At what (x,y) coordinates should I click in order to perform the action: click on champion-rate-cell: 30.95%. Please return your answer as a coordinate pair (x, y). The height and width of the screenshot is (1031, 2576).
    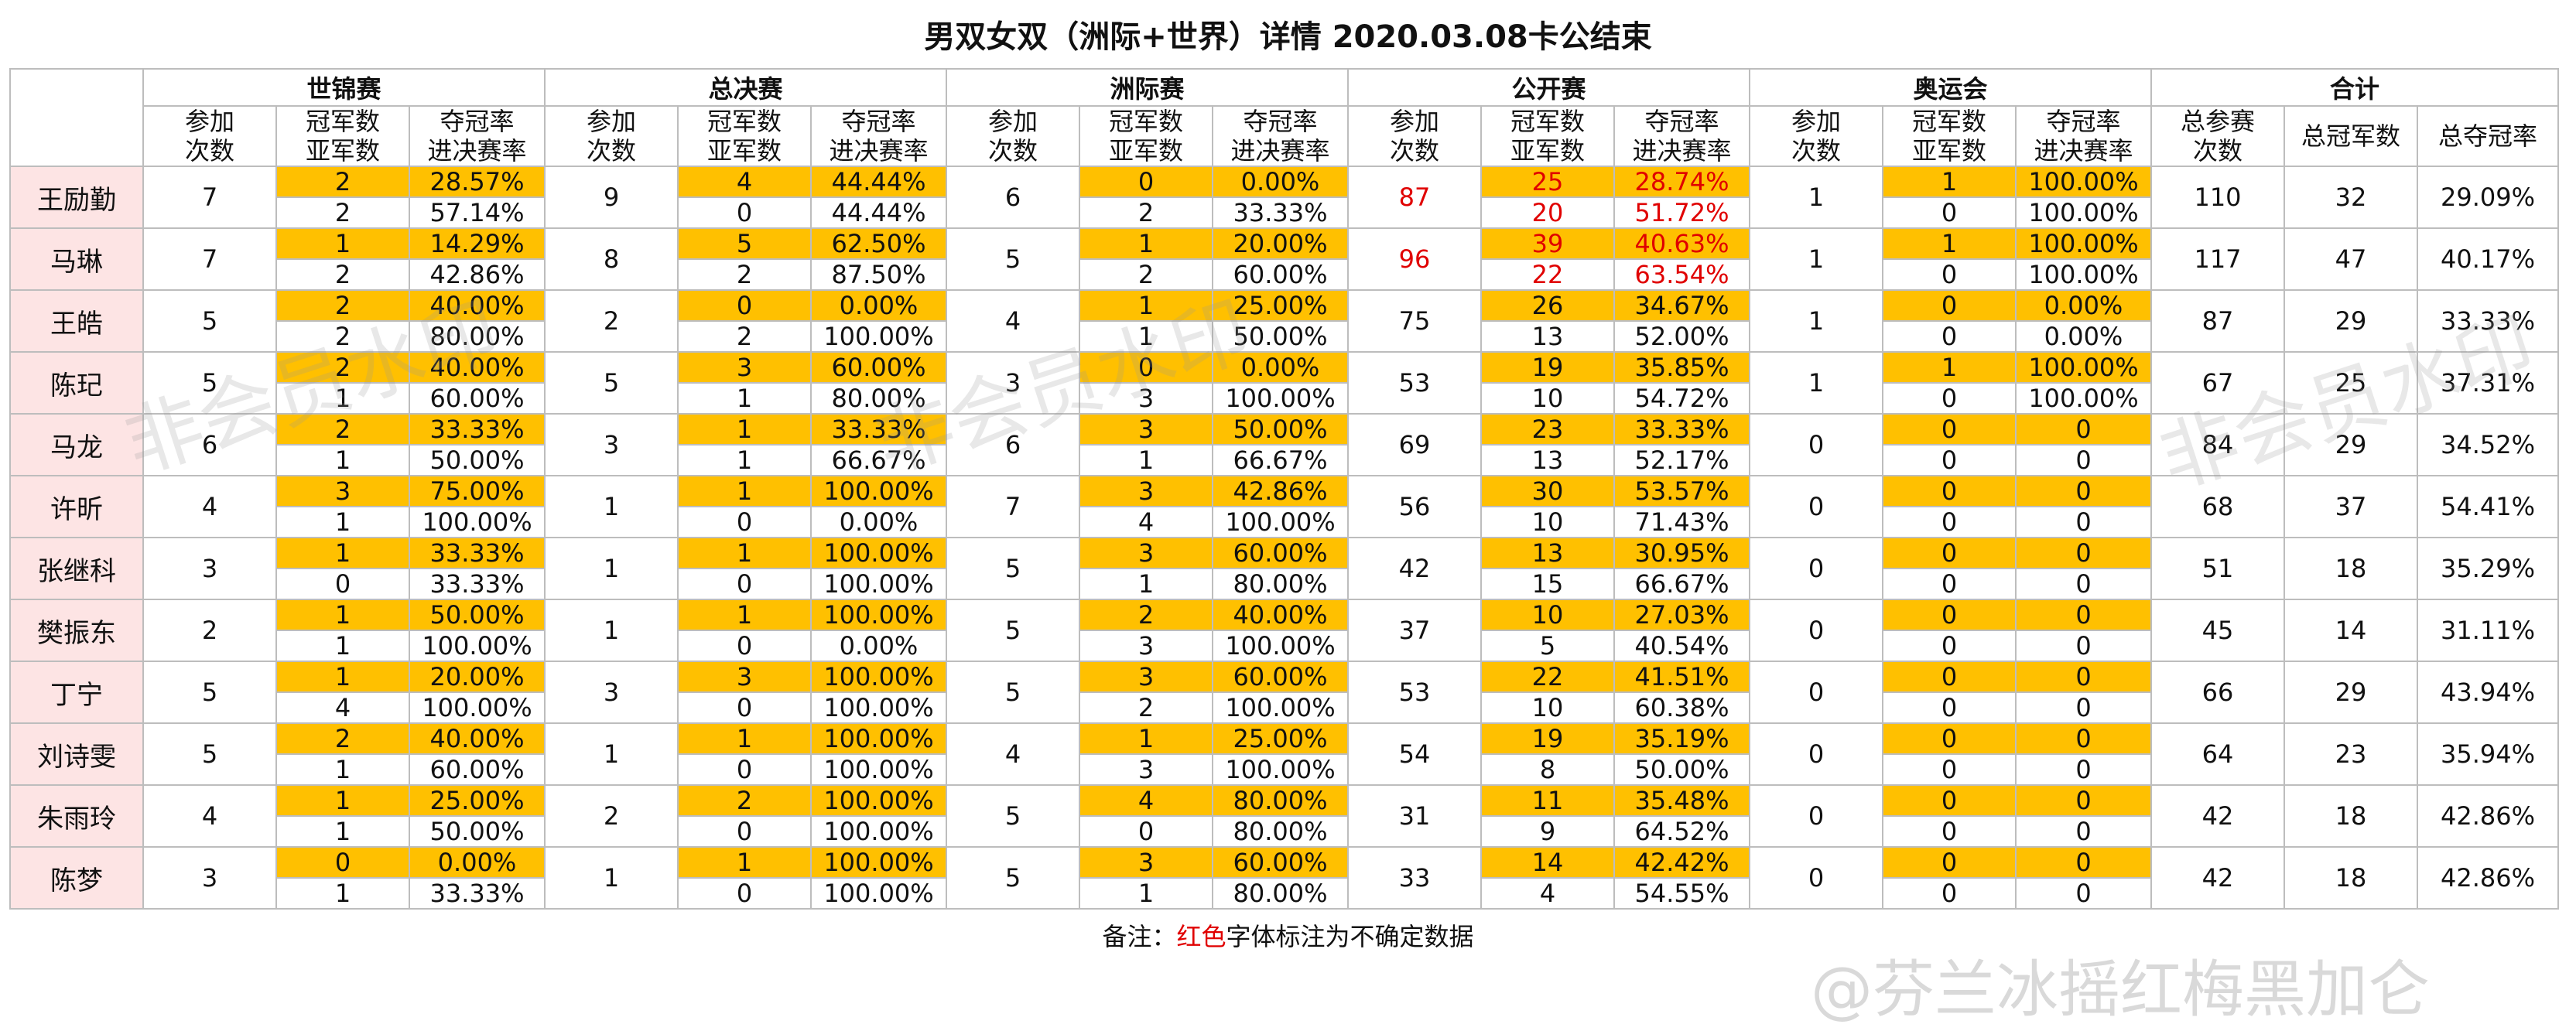
    Looking at the image, I should click on (1682, 553).